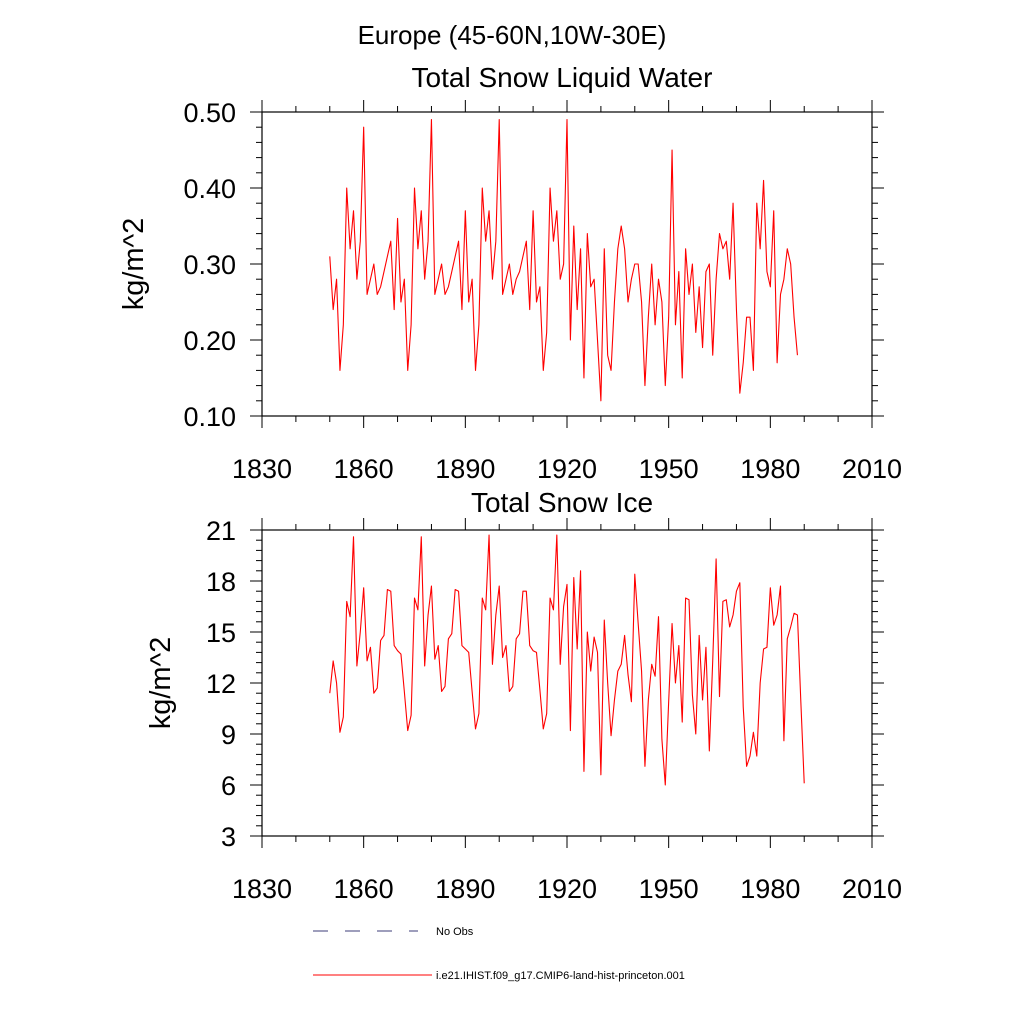  What do you see at coordinates (209, 341) in the screenshot?
I see `y-tick-label: 0.20` at bounding box center [209, 341].